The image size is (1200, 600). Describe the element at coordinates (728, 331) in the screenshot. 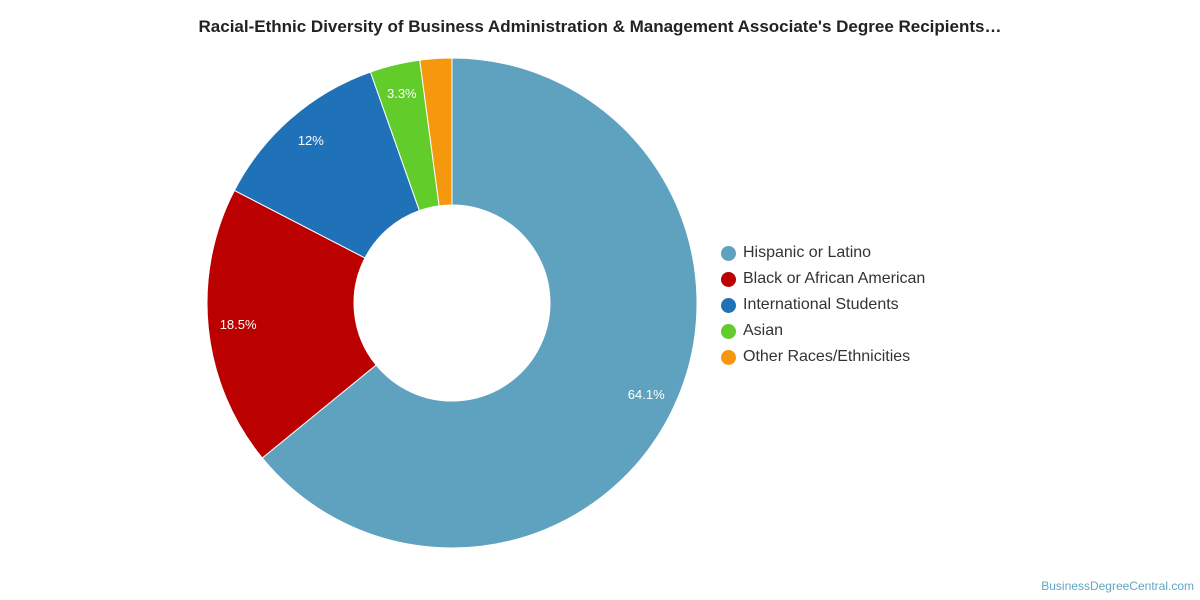

I see `legend-swatch-asian` at that location.